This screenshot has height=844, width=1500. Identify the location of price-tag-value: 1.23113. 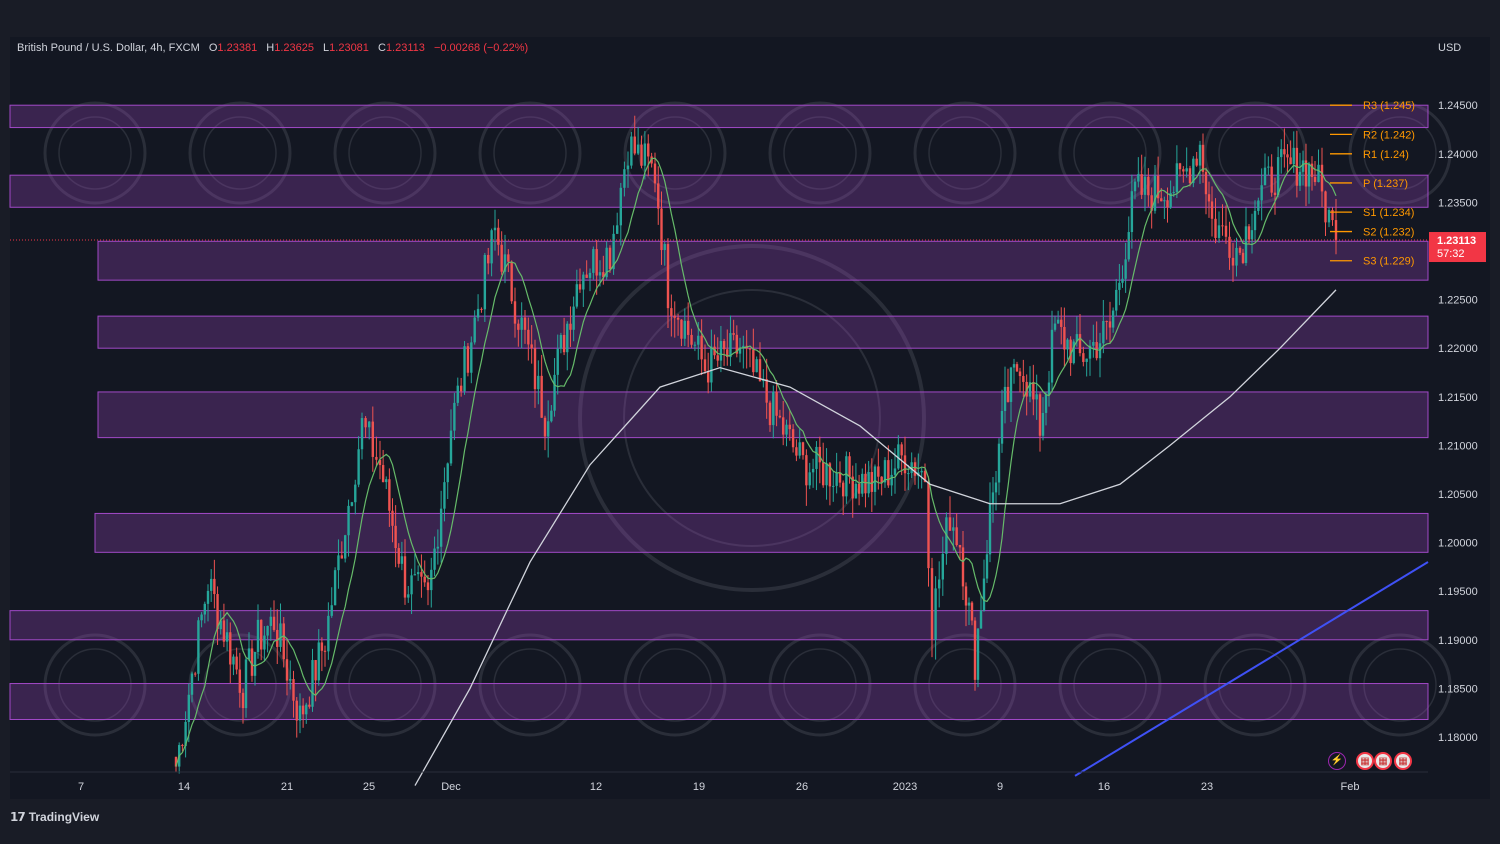
(1456, 241).